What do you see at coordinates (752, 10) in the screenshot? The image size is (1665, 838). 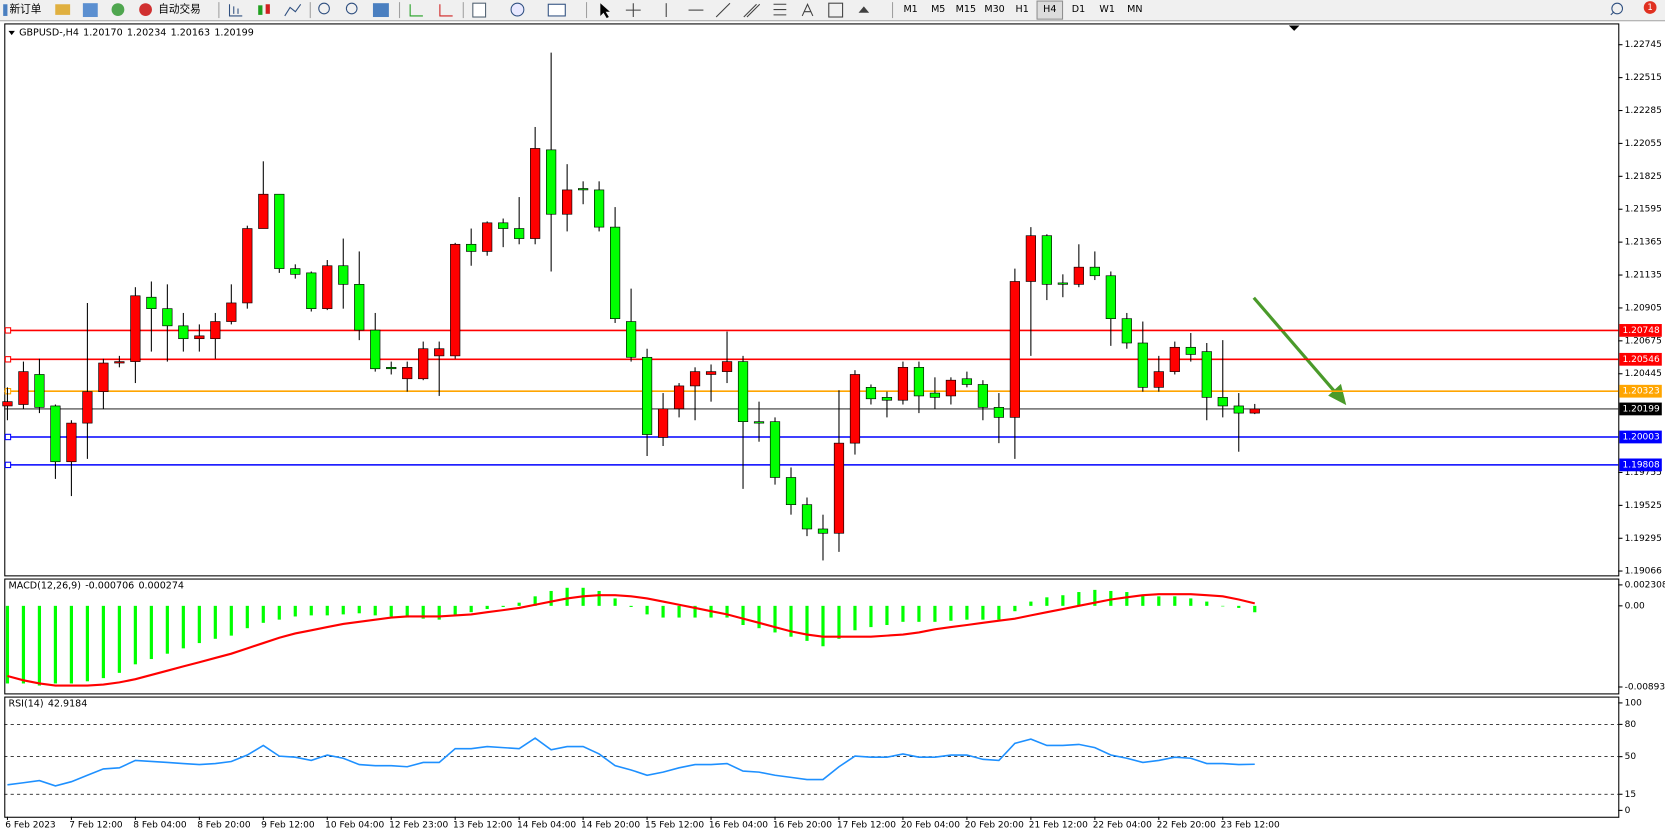 I see `channel` at bounding box center [752, 10].